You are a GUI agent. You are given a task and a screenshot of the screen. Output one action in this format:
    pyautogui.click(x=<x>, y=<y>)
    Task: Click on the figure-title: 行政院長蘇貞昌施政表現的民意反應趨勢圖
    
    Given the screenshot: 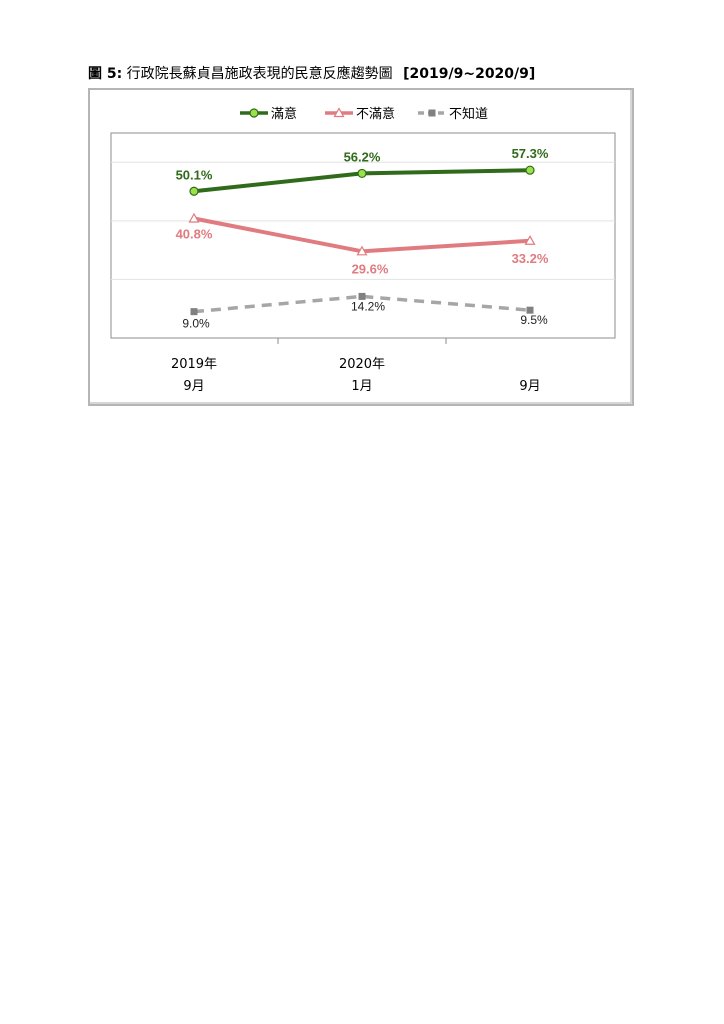 What is the action you would take?
    pyautogui.click(x=259, y=74)
    